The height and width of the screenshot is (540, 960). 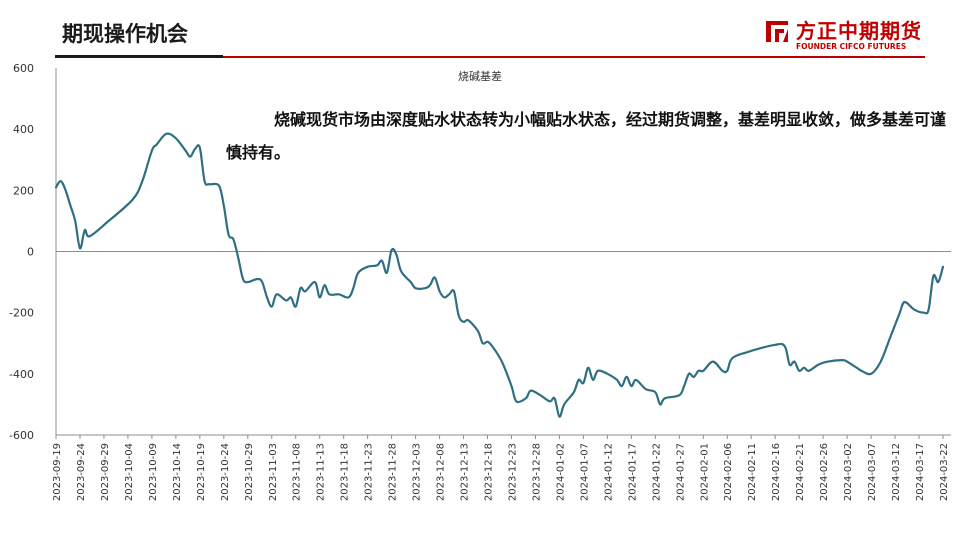 I want to click on logo-mark-icon, so click(x=777, y=31).